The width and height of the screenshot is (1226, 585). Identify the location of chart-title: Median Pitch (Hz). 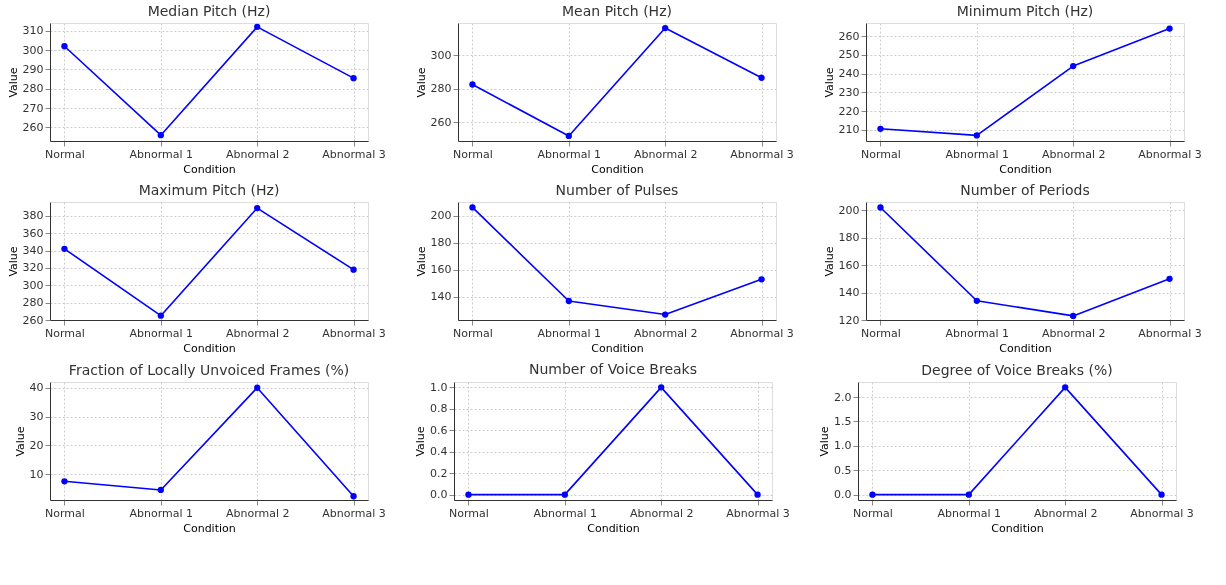
(209, 11).